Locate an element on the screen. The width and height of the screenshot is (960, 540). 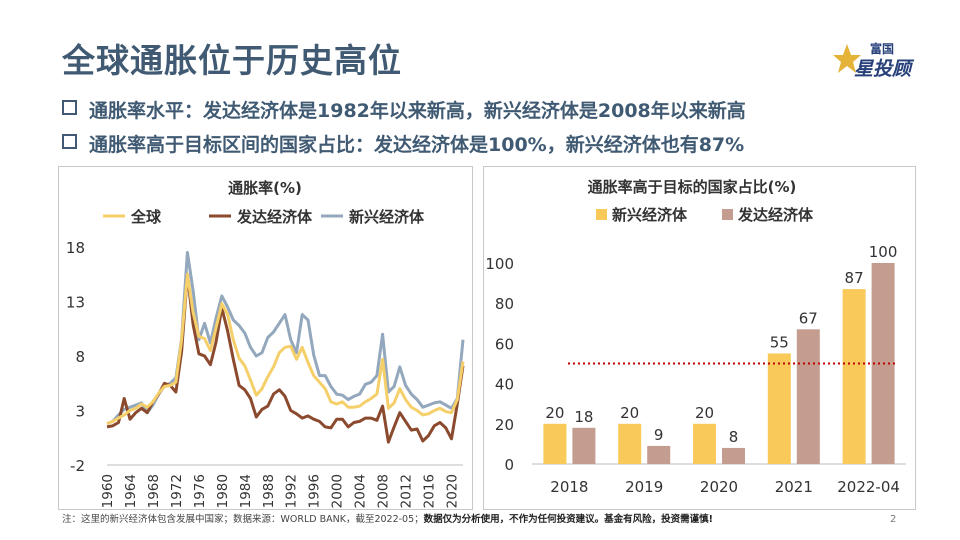
legend-label: 全球 is located at coordinates (146, 217).